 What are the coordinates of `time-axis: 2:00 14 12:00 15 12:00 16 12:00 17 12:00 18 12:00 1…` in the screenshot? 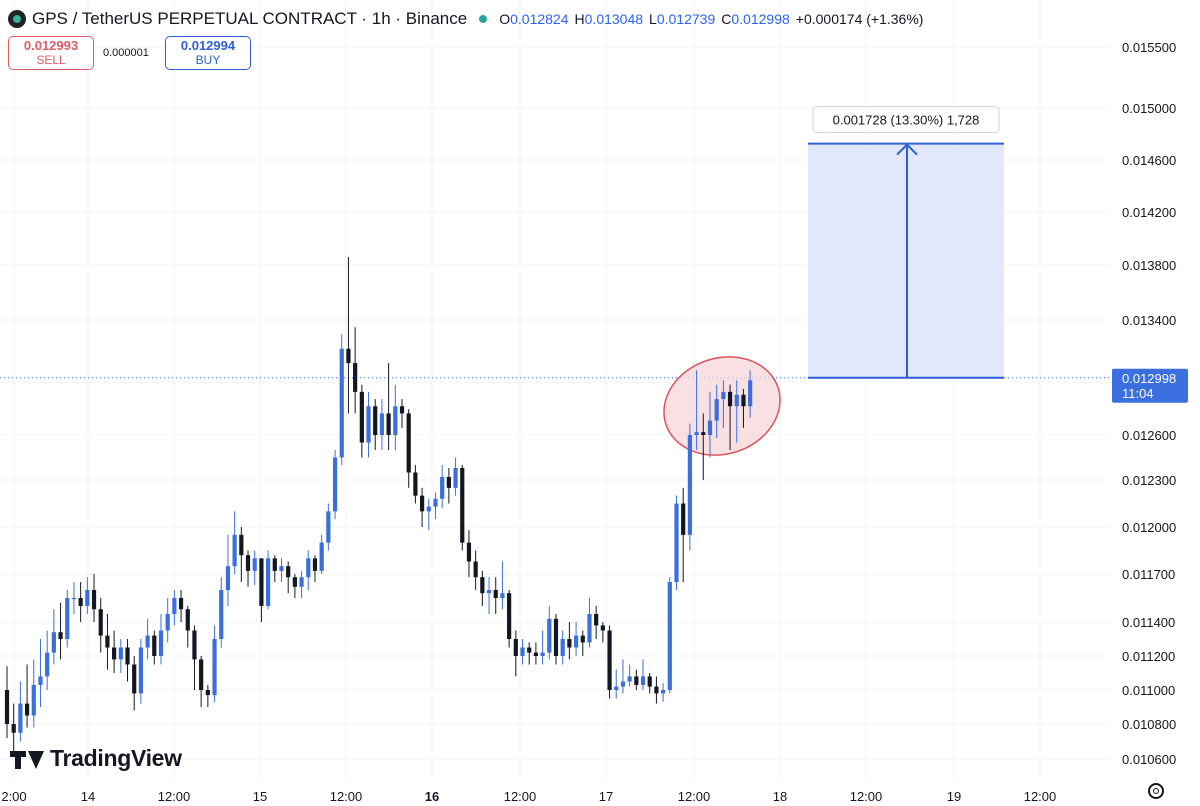 It's located at (528, 796).